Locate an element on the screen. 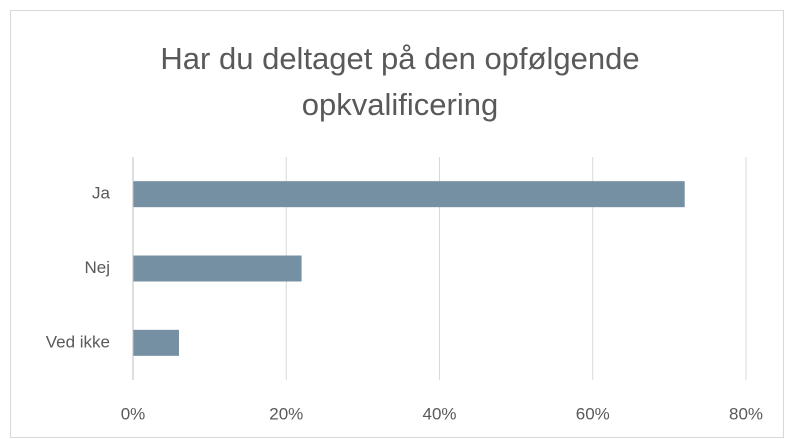 This screenshot has height=439, width=785. y-tick-label: Nej is located at coordinates (97, 267).